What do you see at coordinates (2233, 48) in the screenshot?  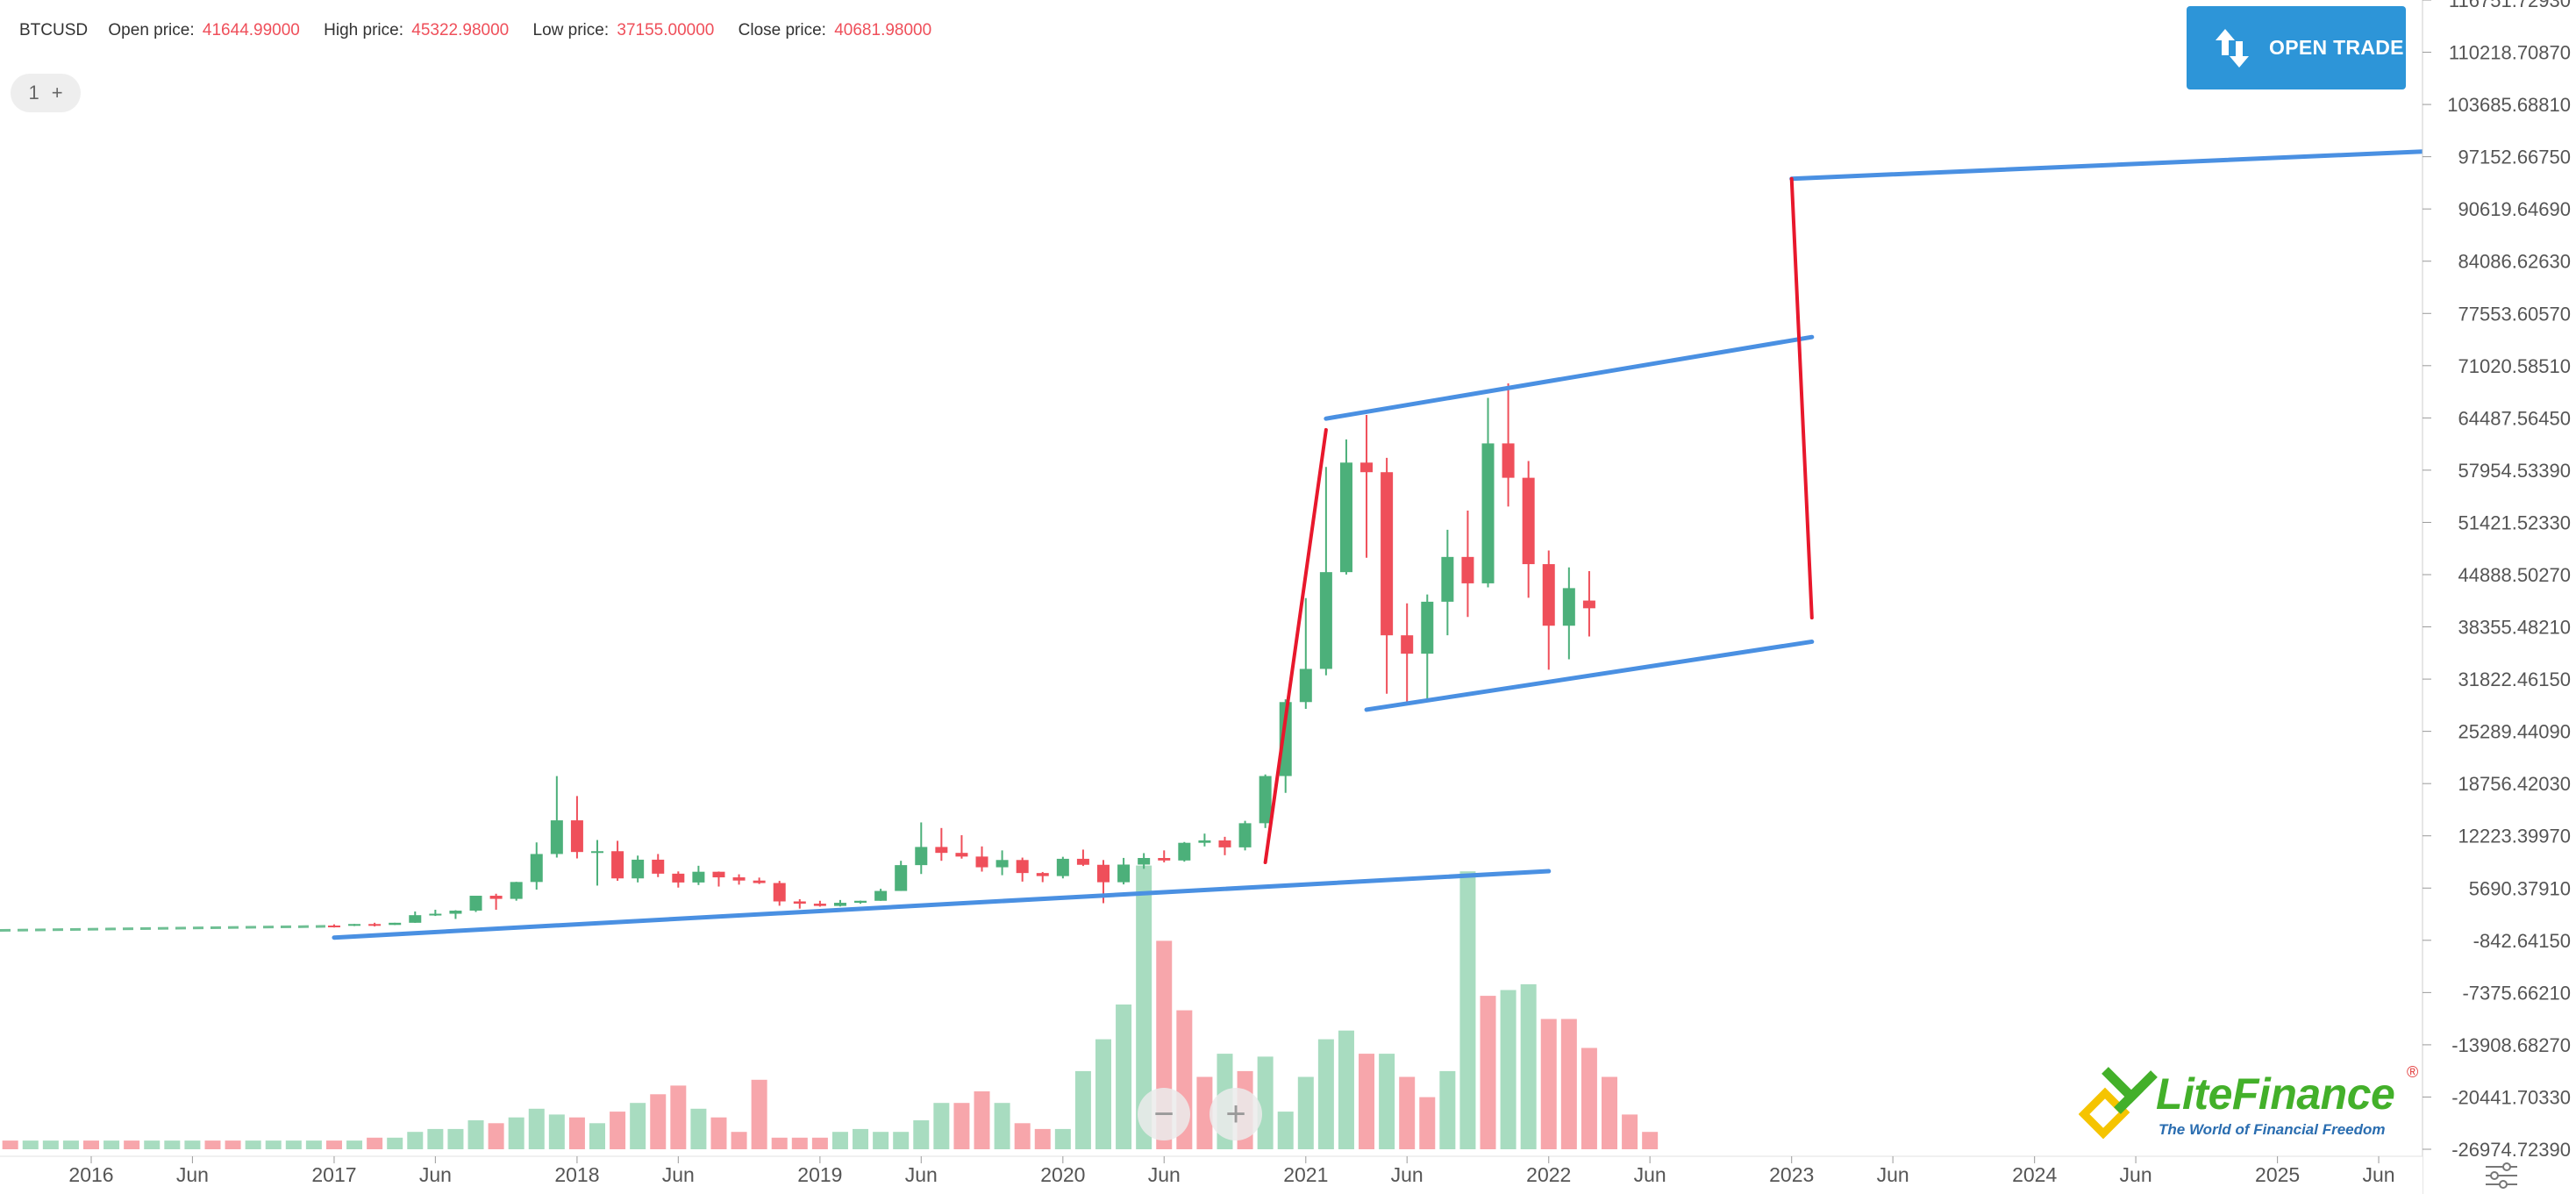 I see `up-down-arrows-icon` at bounding box center [2233, 48].